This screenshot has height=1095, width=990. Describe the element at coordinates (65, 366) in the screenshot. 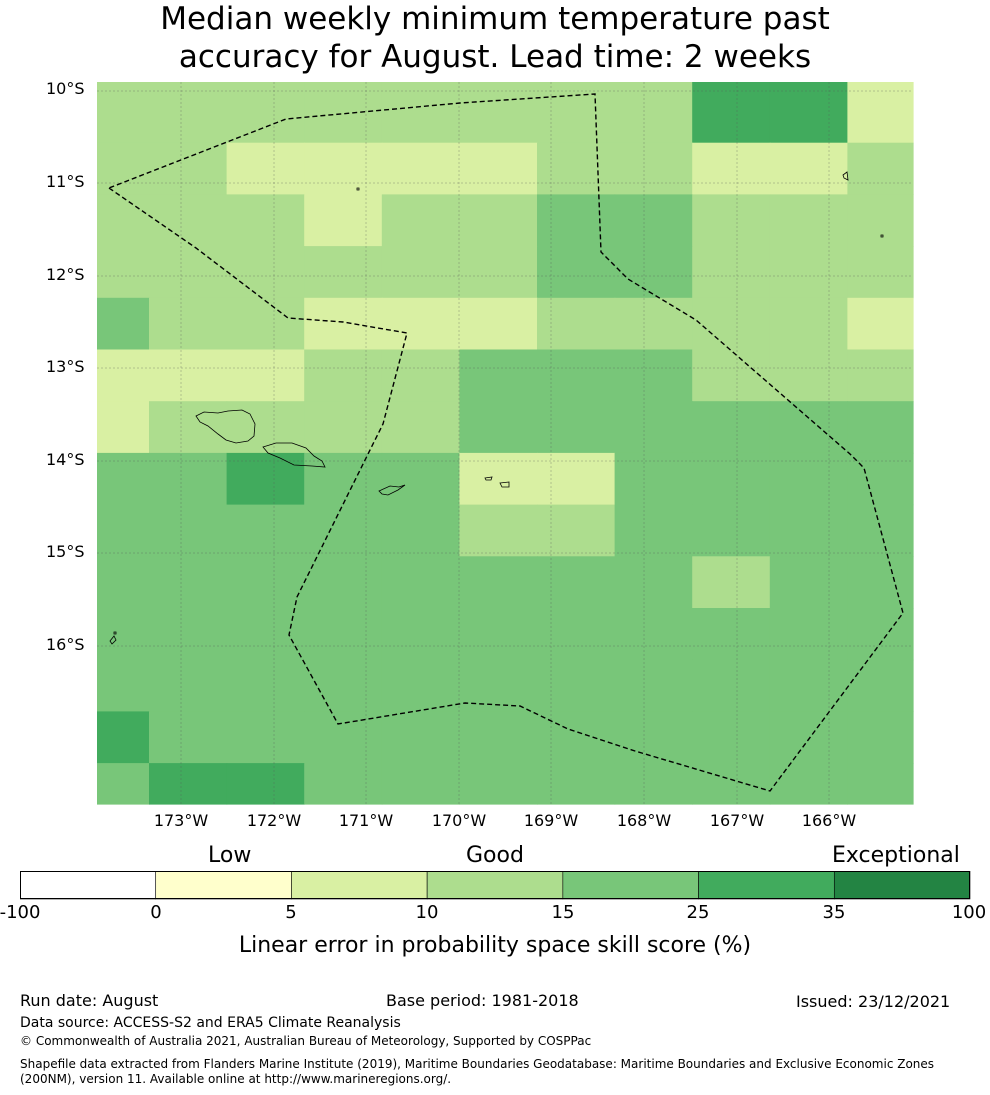

I see `lat-label: 13°S` at that location.